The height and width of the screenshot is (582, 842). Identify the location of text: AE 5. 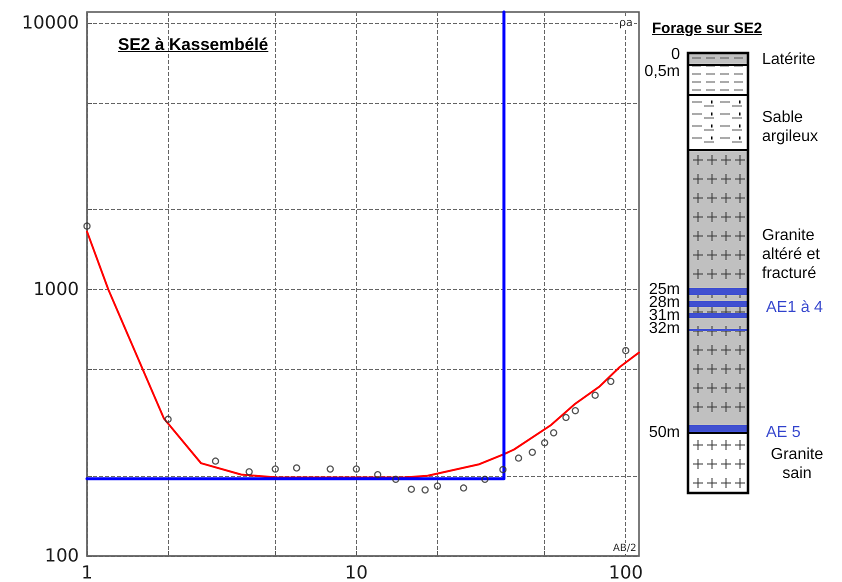
(783, 432).